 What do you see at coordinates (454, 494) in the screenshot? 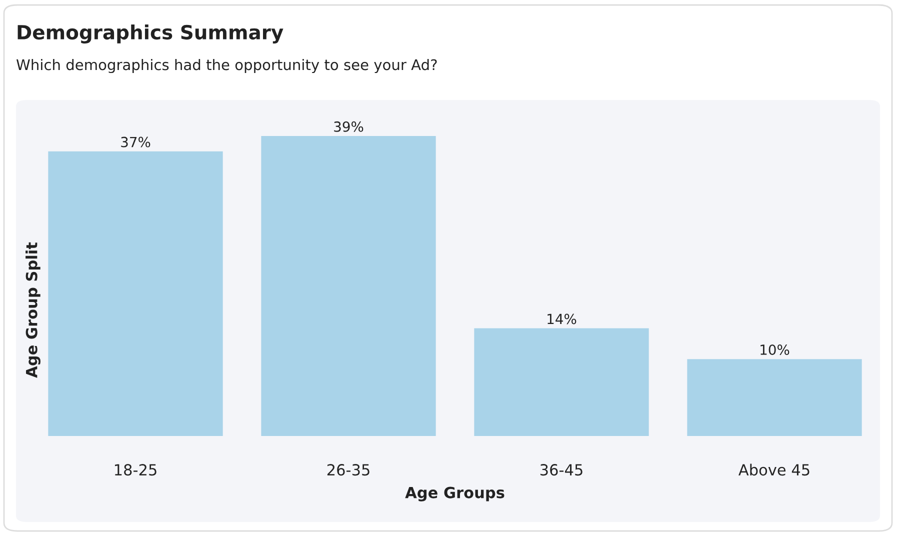
I see `x-axis-title: Age Groups` at bounding box center [454, 494].